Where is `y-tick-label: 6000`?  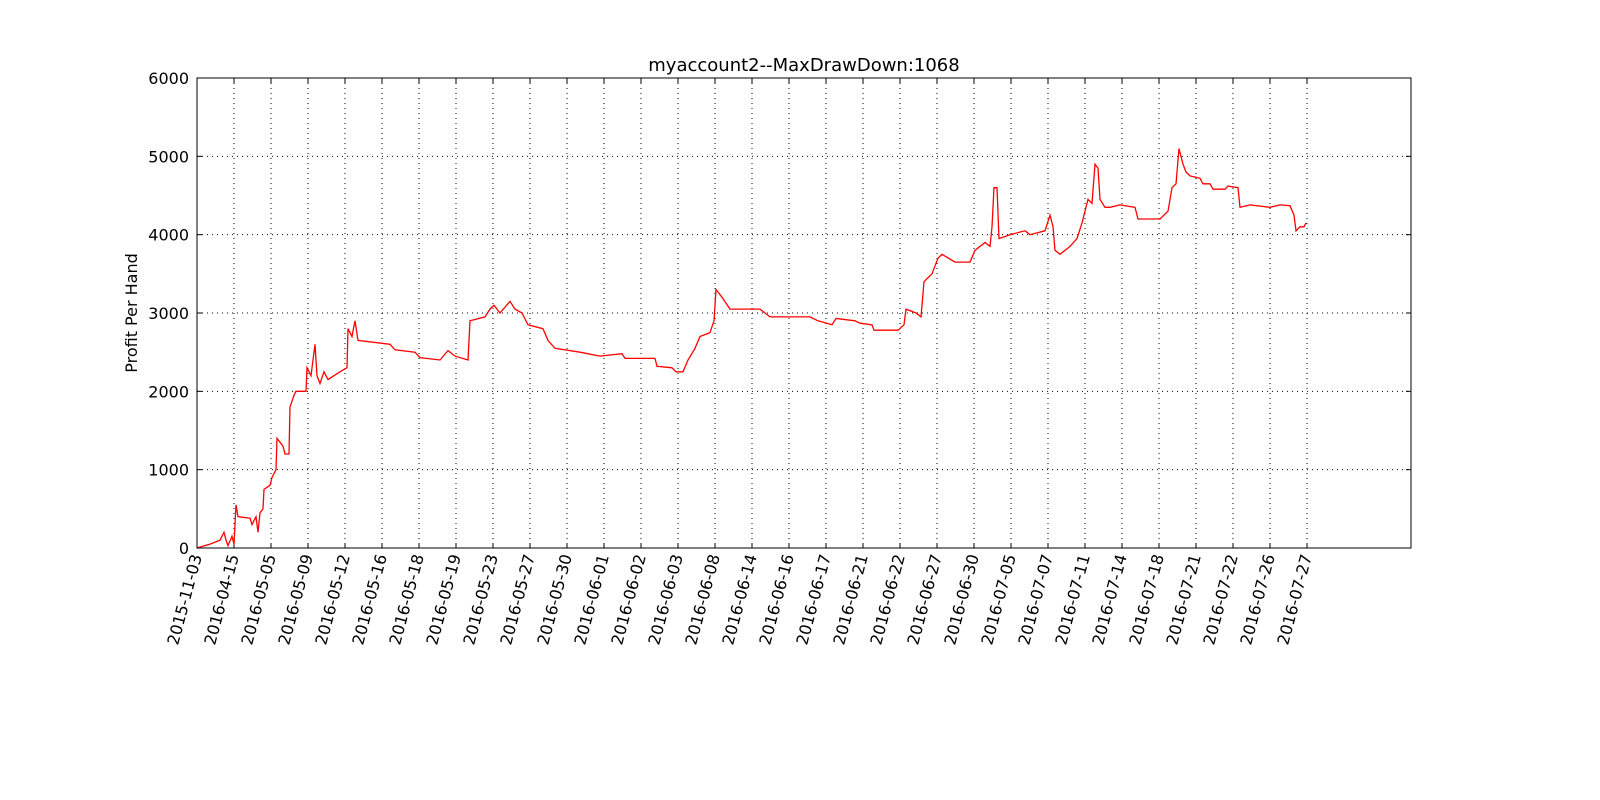
y-tick-label: 6000 is located at coordinates (168, 78).